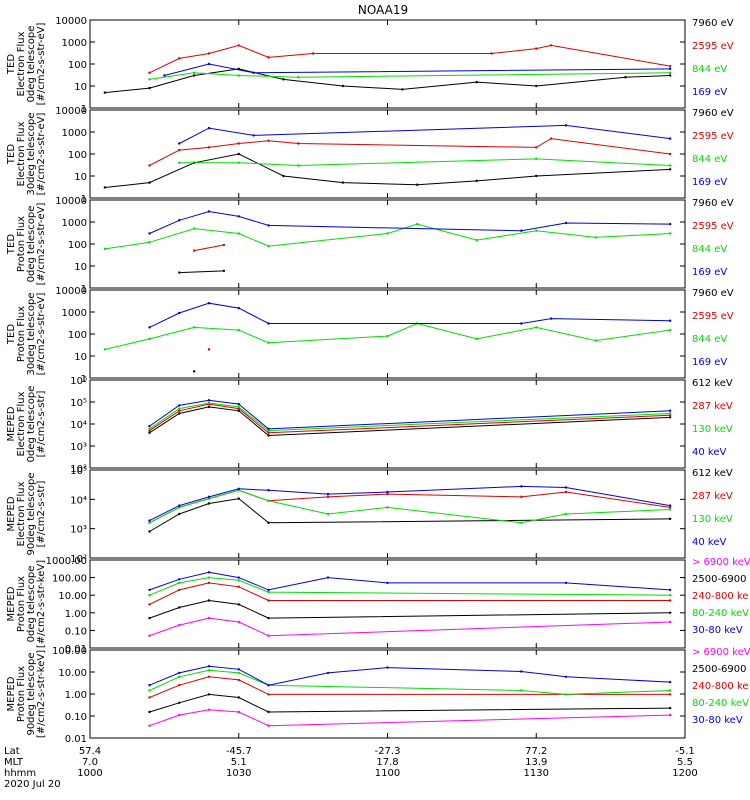 Image resolution: width=750 pixels, height=800 pixels. I want to click on y-tick-label: 100, so click(77, 245).